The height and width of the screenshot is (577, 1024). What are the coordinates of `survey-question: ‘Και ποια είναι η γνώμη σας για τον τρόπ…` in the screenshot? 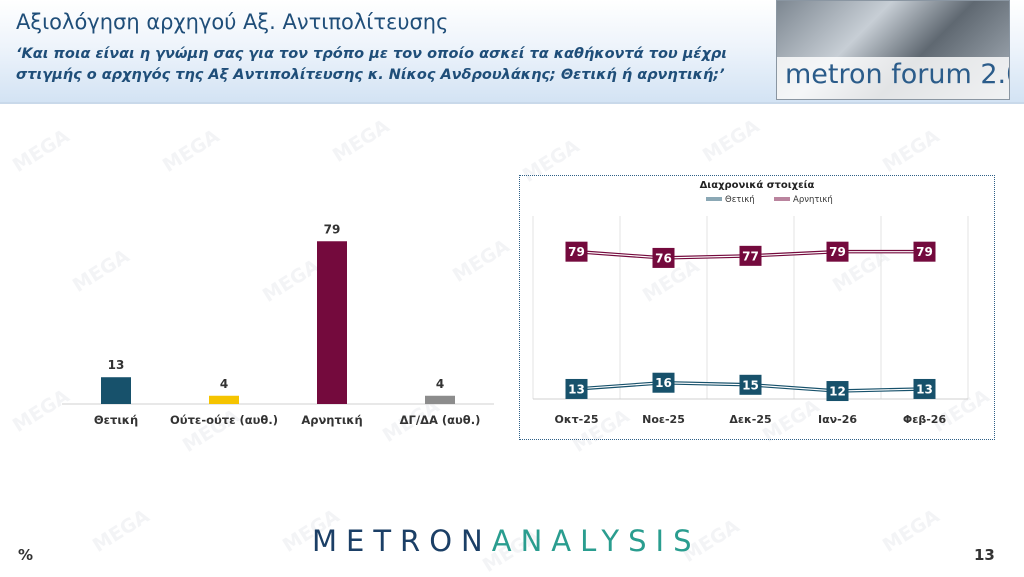 It's located at (371, 64).